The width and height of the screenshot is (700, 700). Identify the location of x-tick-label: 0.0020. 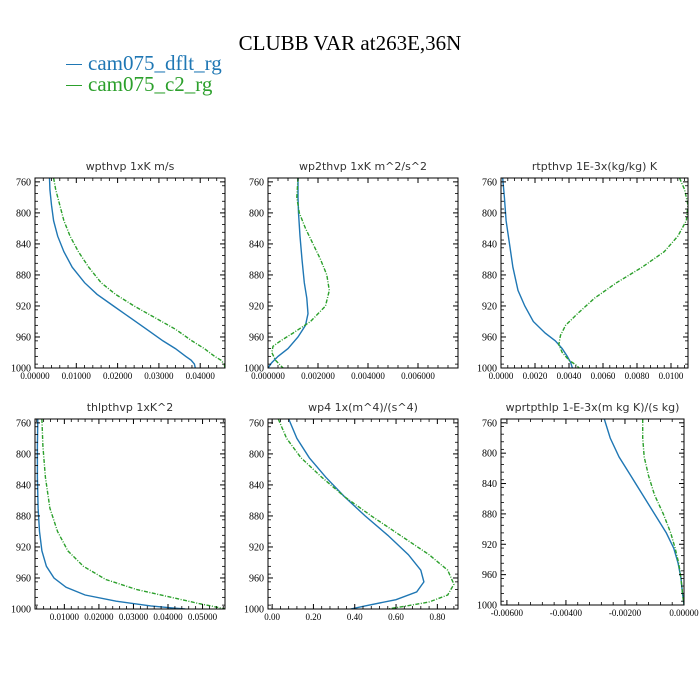
(535, 376).